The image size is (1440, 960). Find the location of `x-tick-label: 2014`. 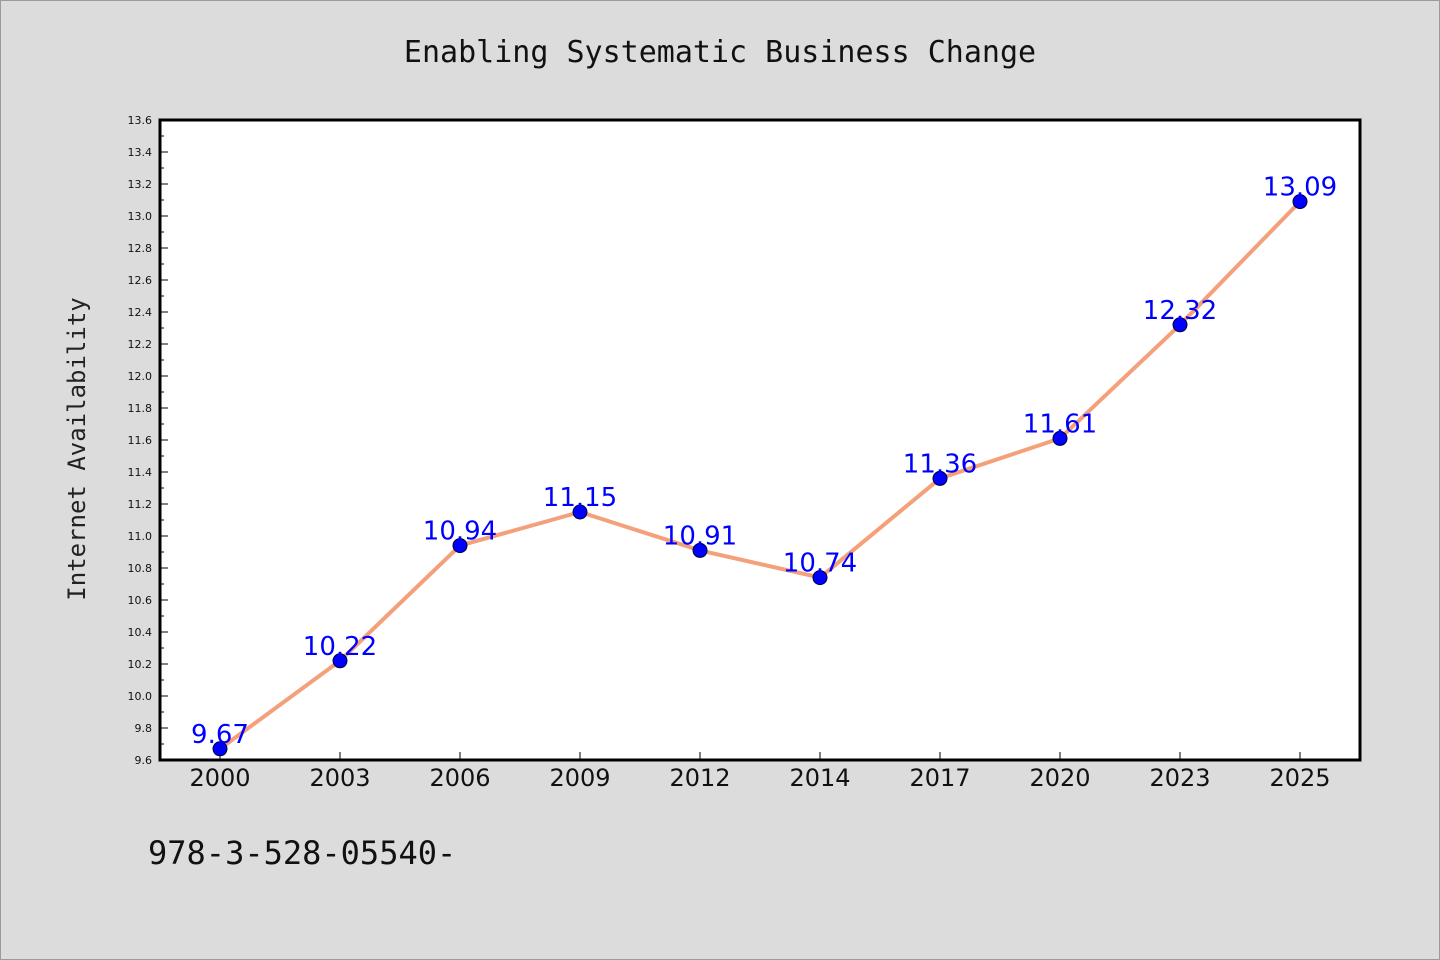

x-tick-label: 2014 is located at coordinates (819, 778).